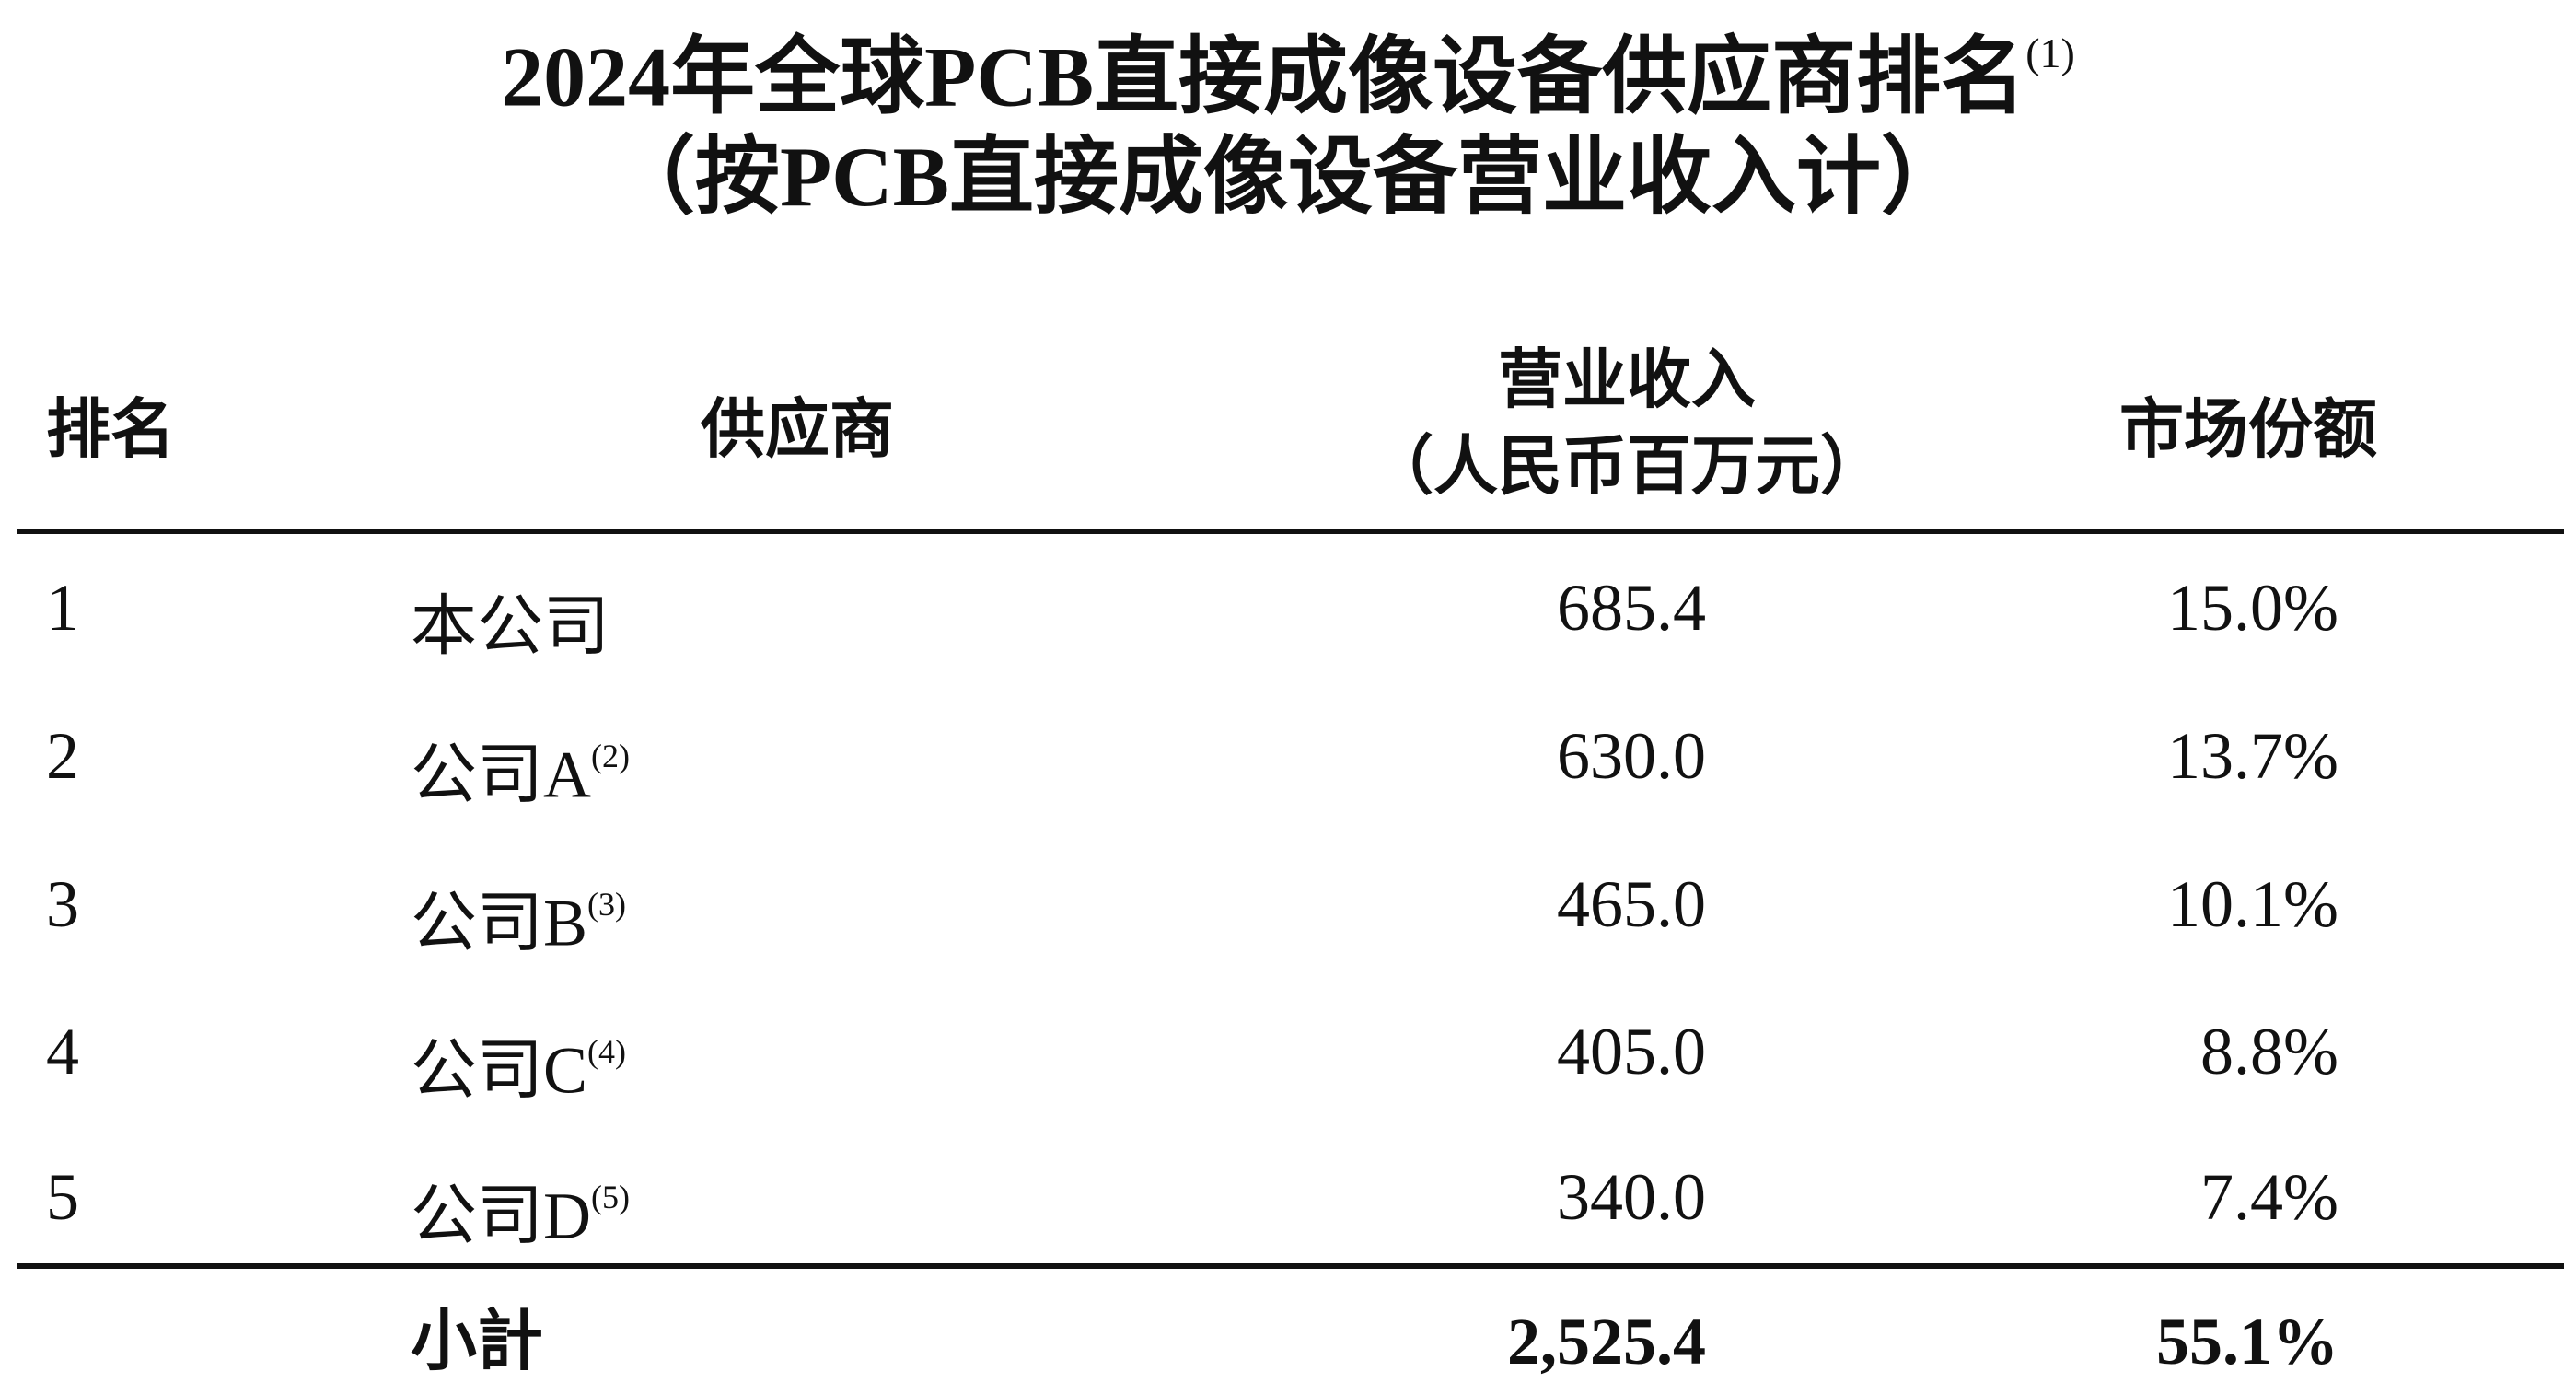 The width and height of the screenshot is (2576, 1383). Describe the element at coordinates (1631, 1197) in the screenshot. I see `revenue-cell: 340.0` at that location.